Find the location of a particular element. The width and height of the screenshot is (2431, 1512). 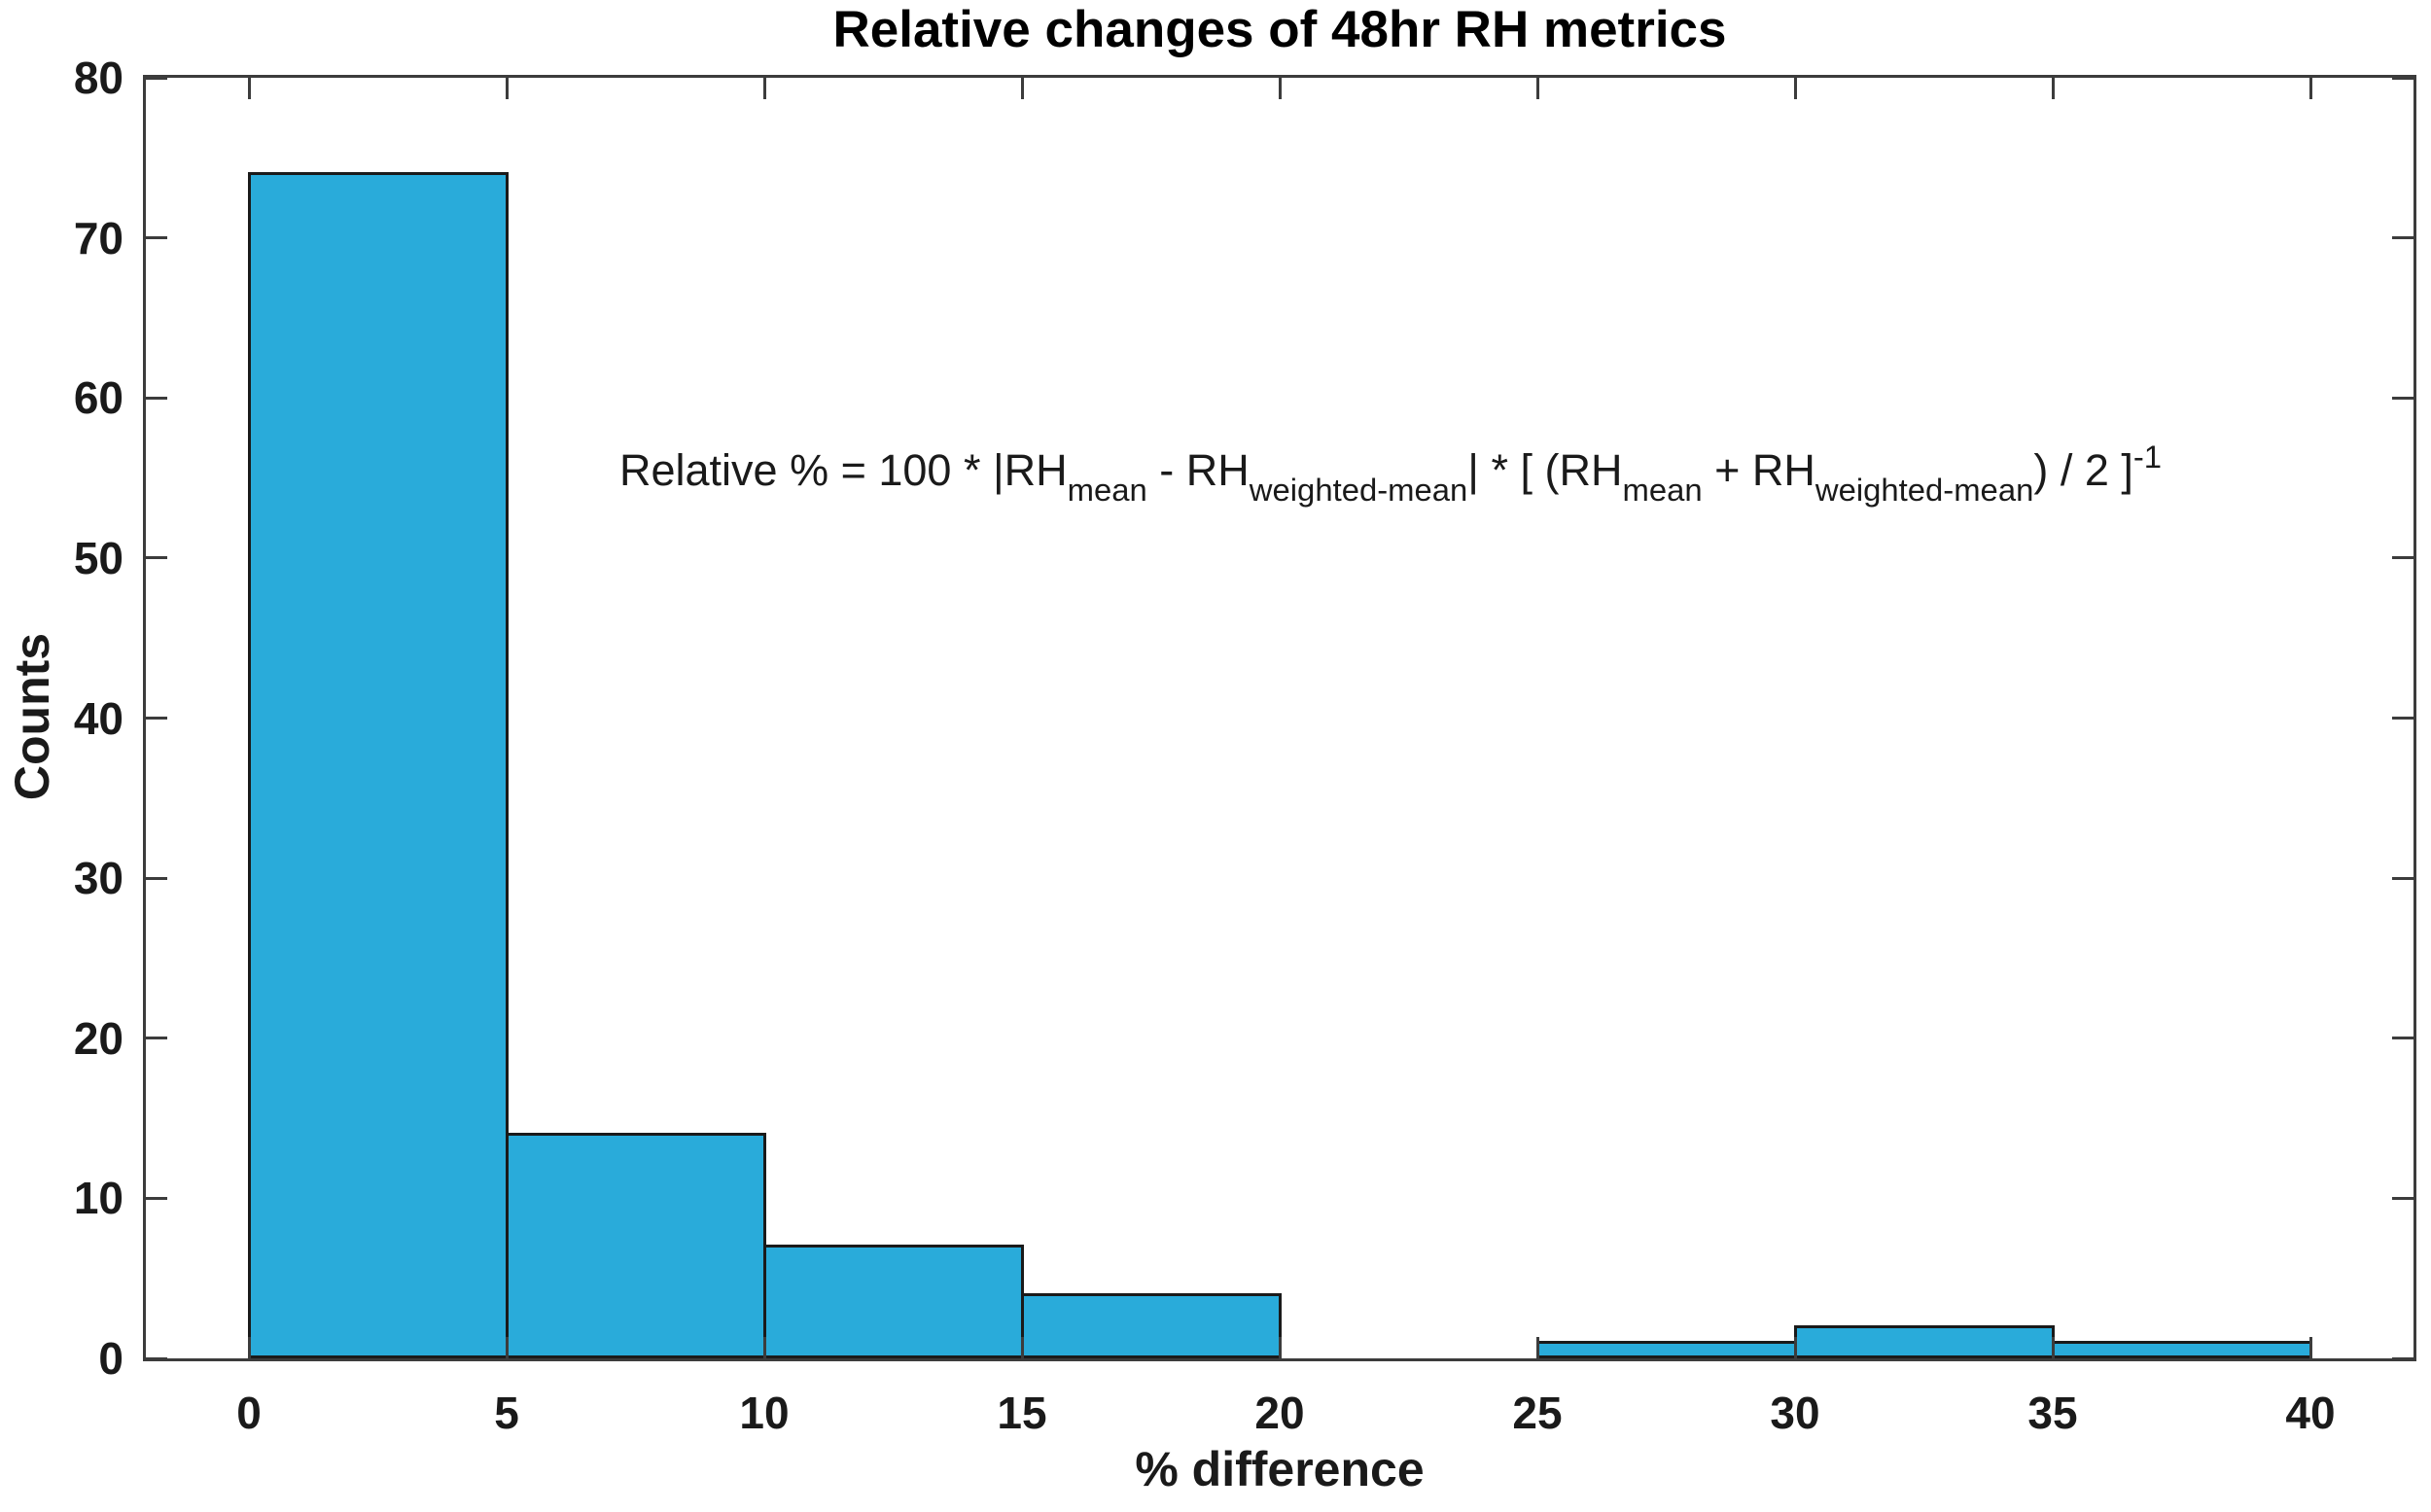

y-tick-label: 80 is located at coordinates (98, 78).